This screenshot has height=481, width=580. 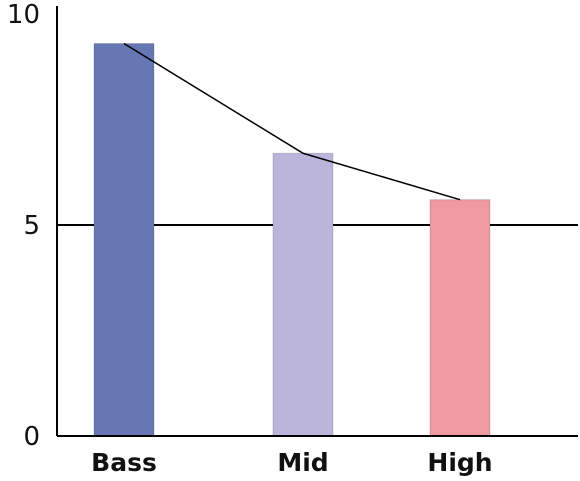 I want to click on x-category-labels: Bass Mid High, so click(x=291, y=462).